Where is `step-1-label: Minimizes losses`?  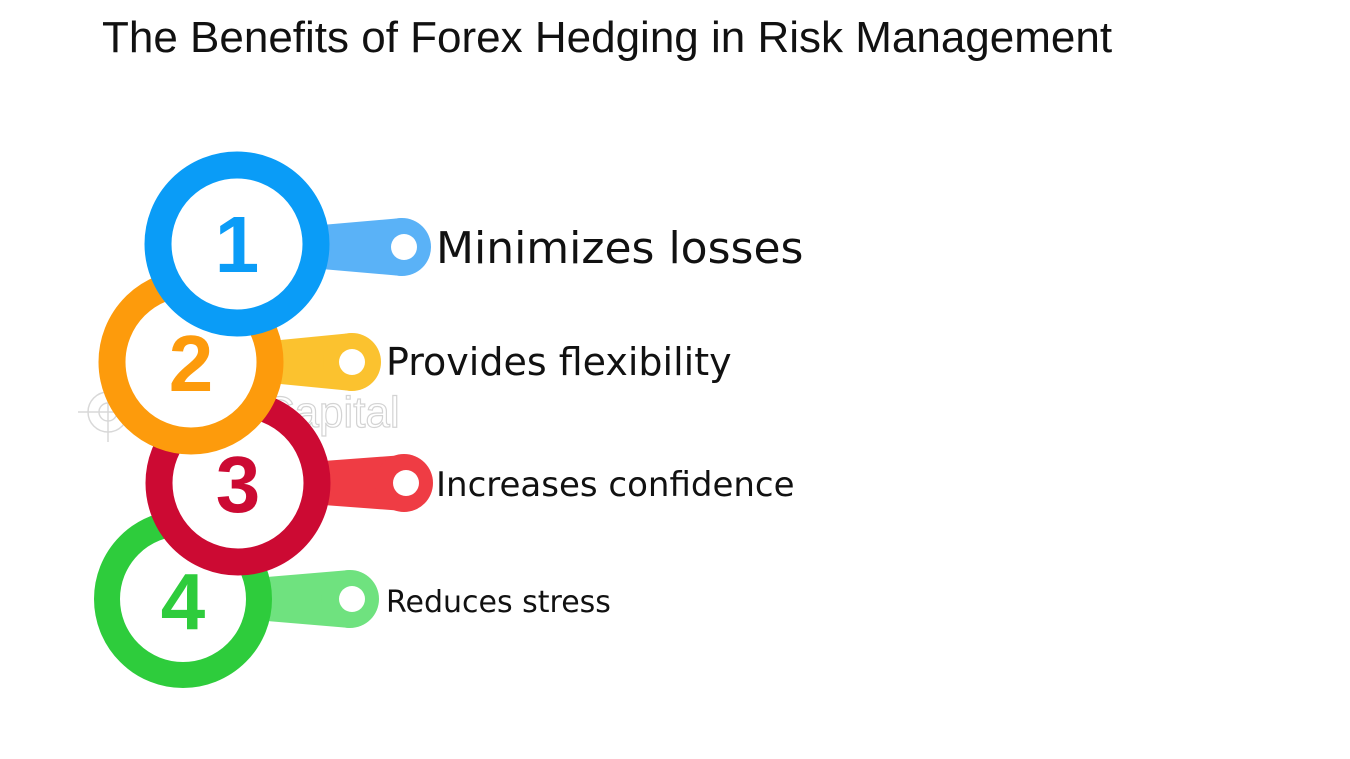 step-1-label: Minimizes losses is located at coordinates (619, 248).